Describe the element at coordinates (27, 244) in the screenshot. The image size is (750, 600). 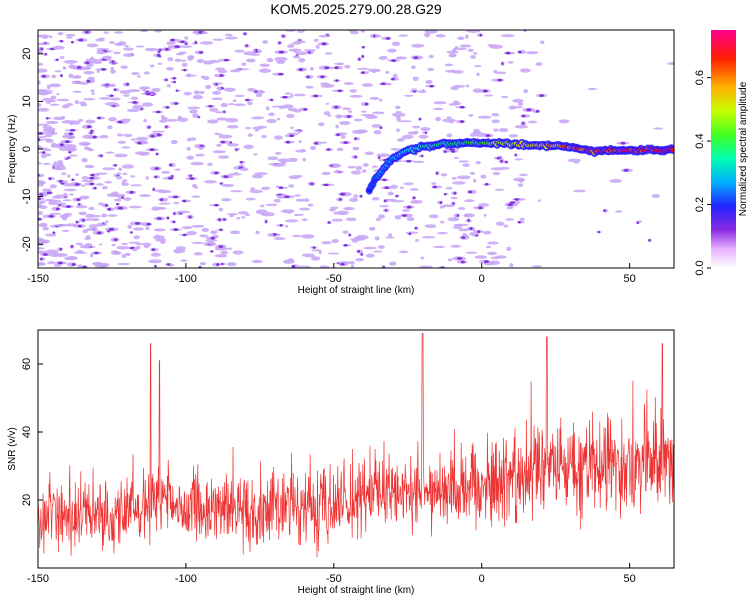
I see `spectrogram-y-tick-label: -20` at that location.